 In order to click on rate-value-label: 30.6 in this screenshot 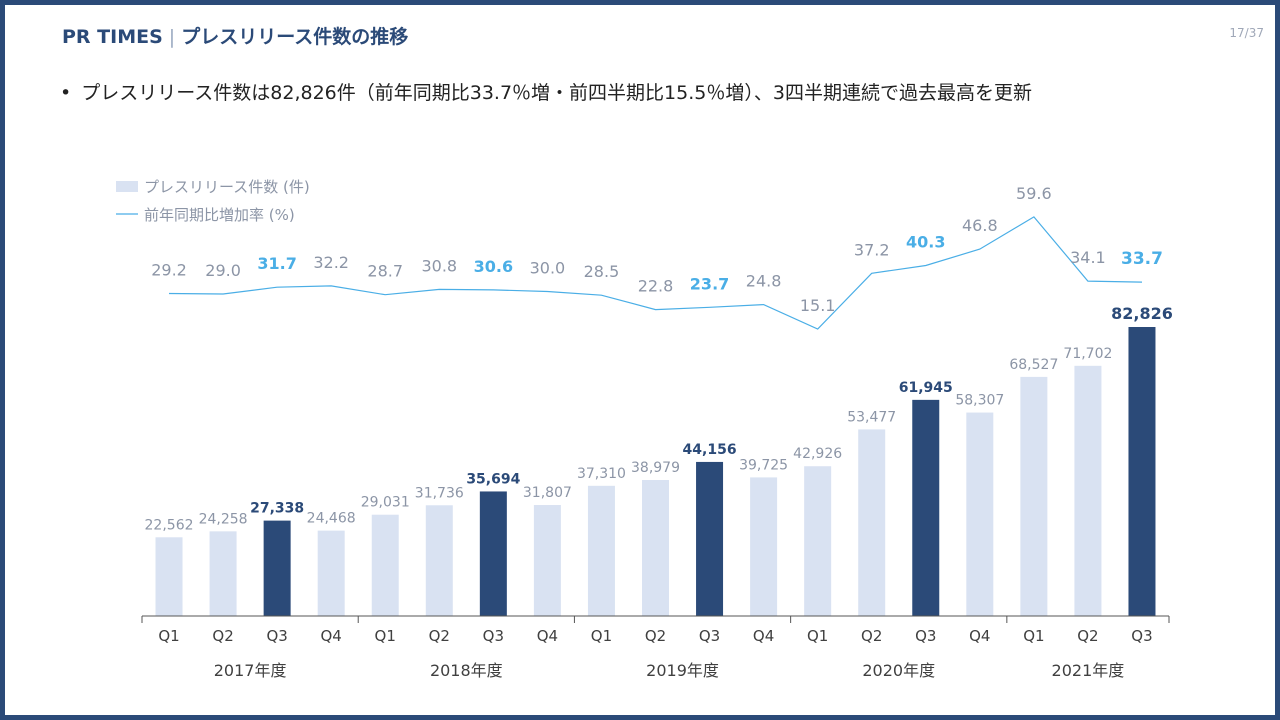, I will do `click(493, 266)`.